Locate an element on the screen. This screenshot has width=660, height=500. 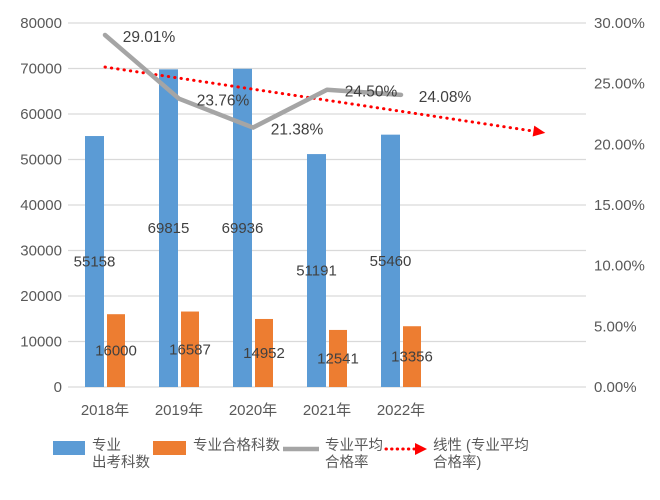
line-data-label: 23.76% is located at coordinates (223, 101).